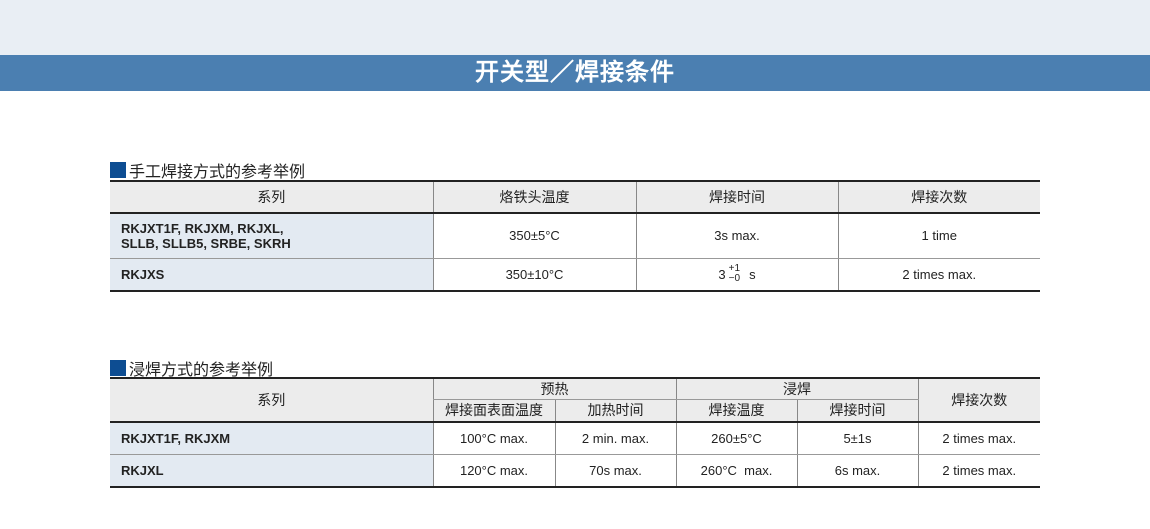 This screenshot has width=1150, height=529. What do you see at coordinates (736, 275) in the screenshot?
I see `time-cell: 3 +1 −0 s` at bounding box center [736, 275].